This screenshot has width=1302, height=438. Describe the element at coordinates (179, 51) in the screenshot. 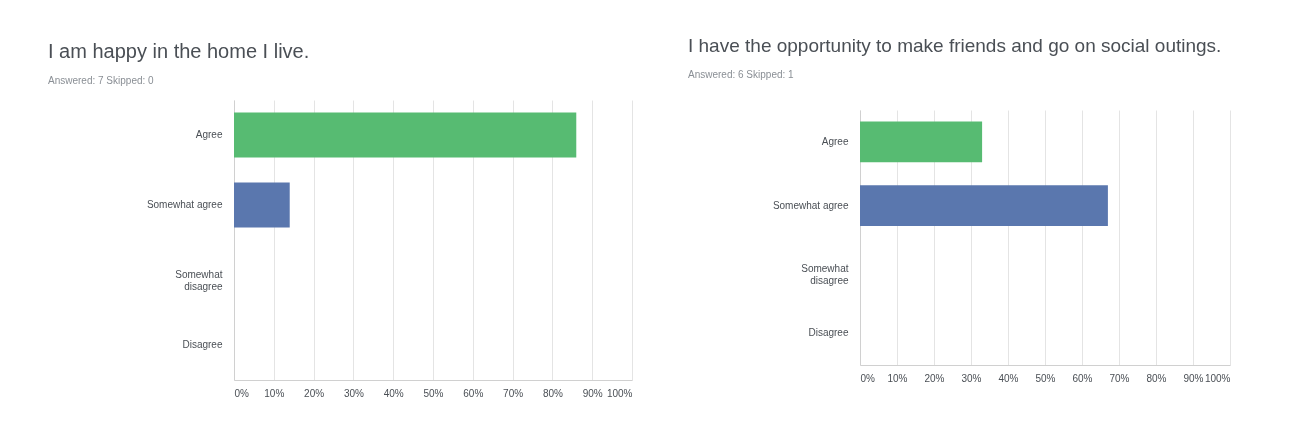

I see `chart-title: I am happy in the home I live.` at that location.